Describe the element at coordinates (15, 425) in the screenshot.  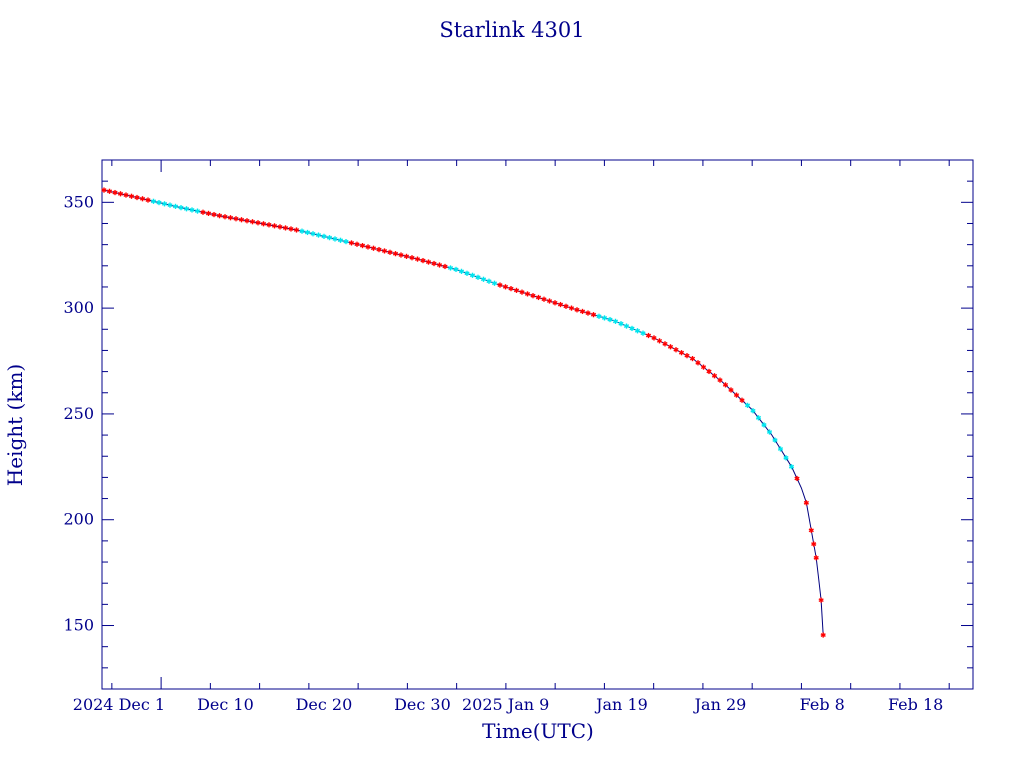
I see `y-axis-title: Height (km)` at that location.